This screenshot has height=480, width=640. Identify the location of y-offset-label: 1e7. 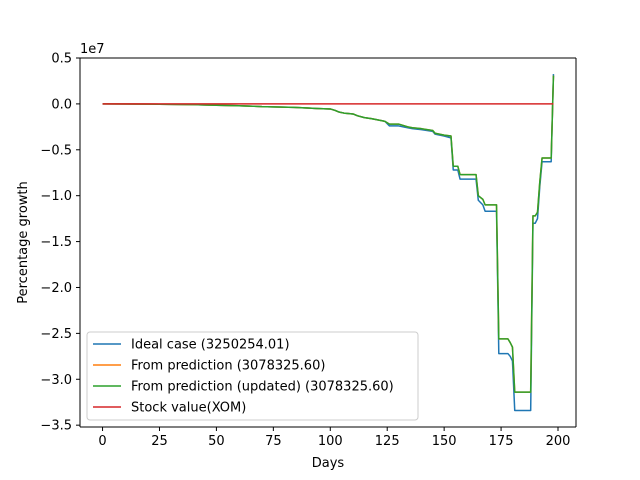
(92, 49).